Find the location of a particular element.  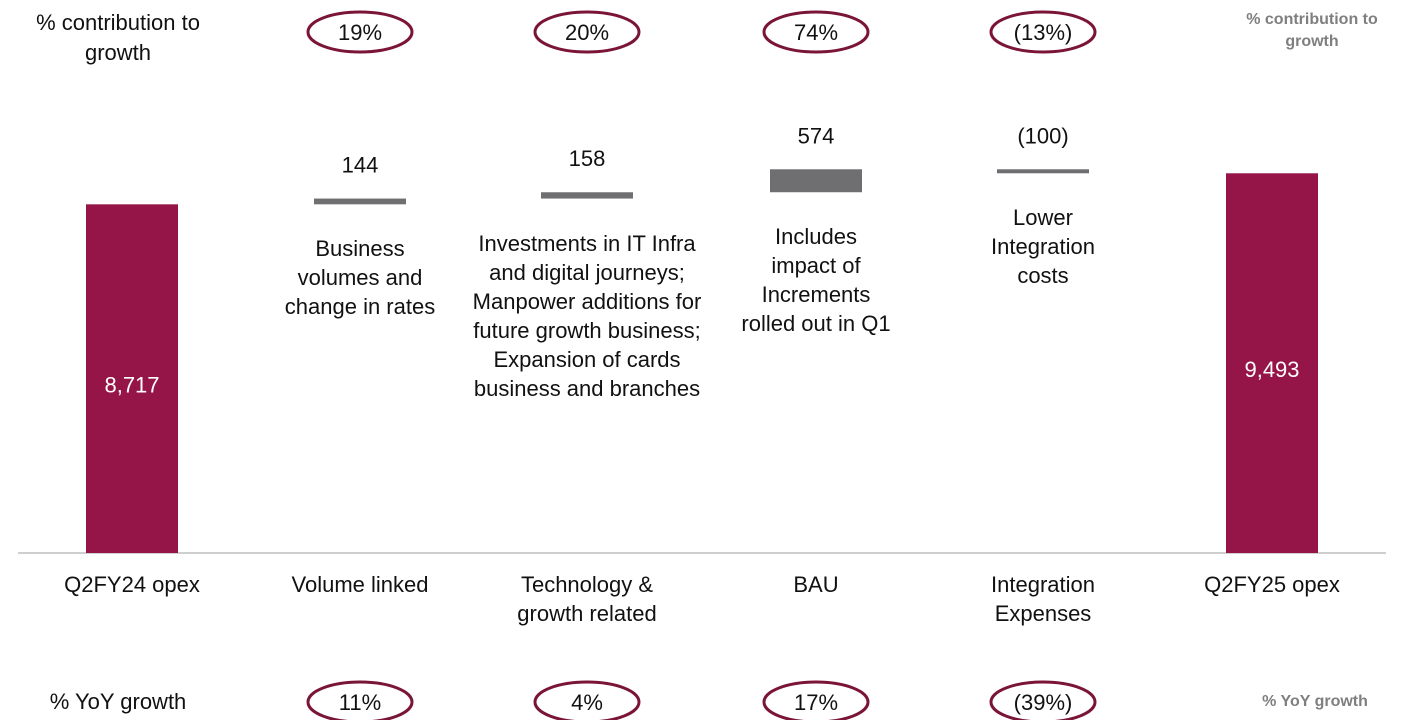

yoy-value: 17% is located at coordinates (816, 702).